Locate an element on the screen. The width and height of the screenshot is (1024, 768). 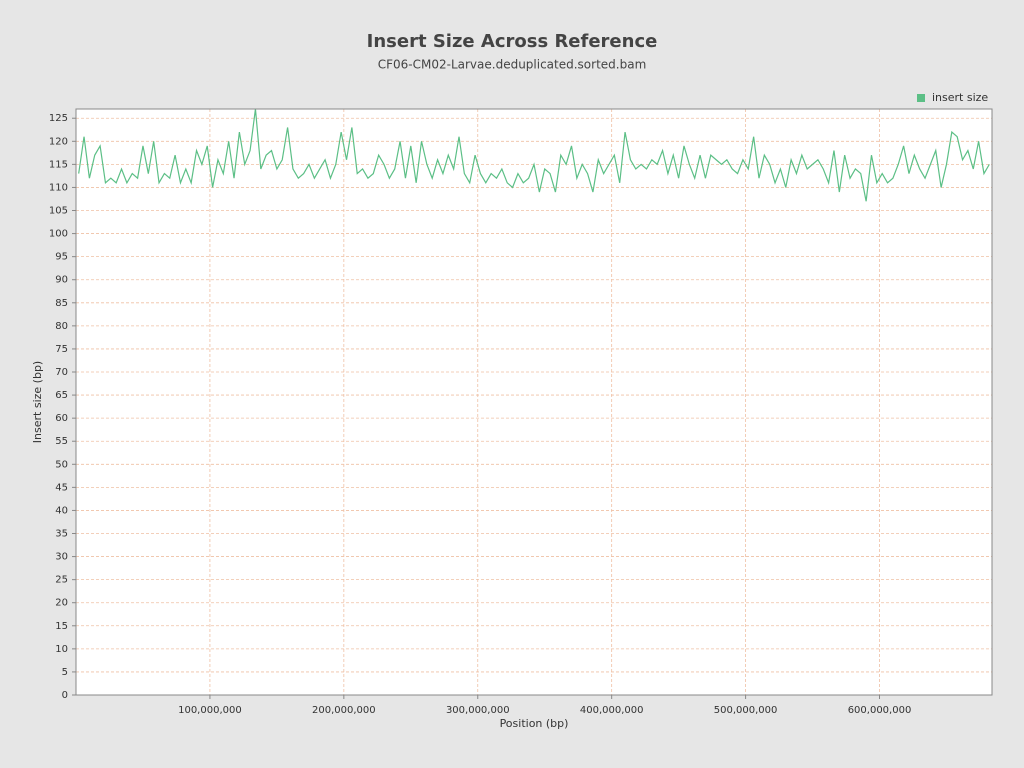
legend-label: insert size is located at coordinates (960, 97).